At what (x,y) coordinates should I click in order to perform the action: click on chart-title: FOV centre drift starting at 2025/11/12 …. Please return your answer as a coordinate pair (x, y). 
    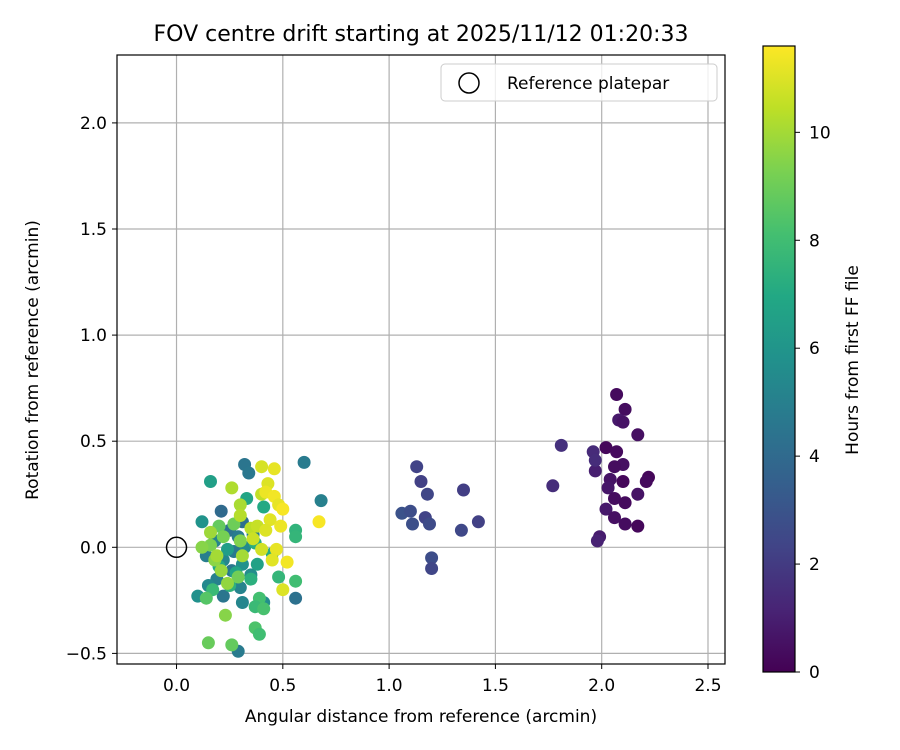
    Looking at the image, I should click on (421, 34).